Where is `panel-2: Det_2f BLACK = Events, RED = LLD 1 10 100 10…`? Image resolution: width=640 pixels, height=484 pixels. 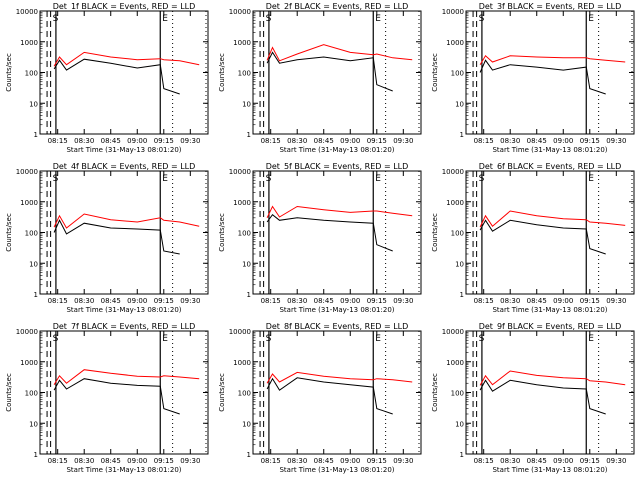
panel-2: Det_2f BLACK = Events, RED = LLD 1 10 100 10… is located at coordinates (320, 78).